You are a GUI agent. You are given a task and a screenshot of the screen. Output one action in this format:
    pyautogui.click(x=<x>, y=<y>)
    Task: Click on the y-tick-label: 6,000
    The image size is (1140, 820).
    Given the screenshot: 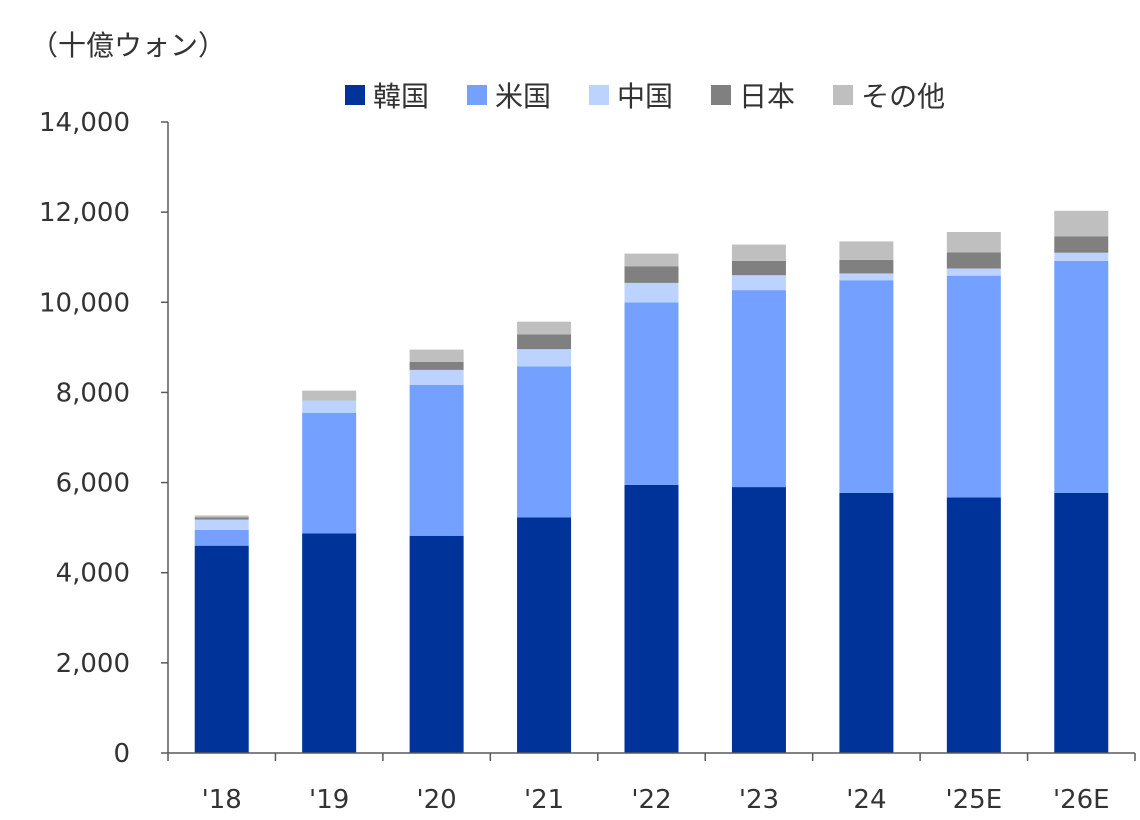 What is the action you would take?
    pyautogui.click(x=93, y=484)
    